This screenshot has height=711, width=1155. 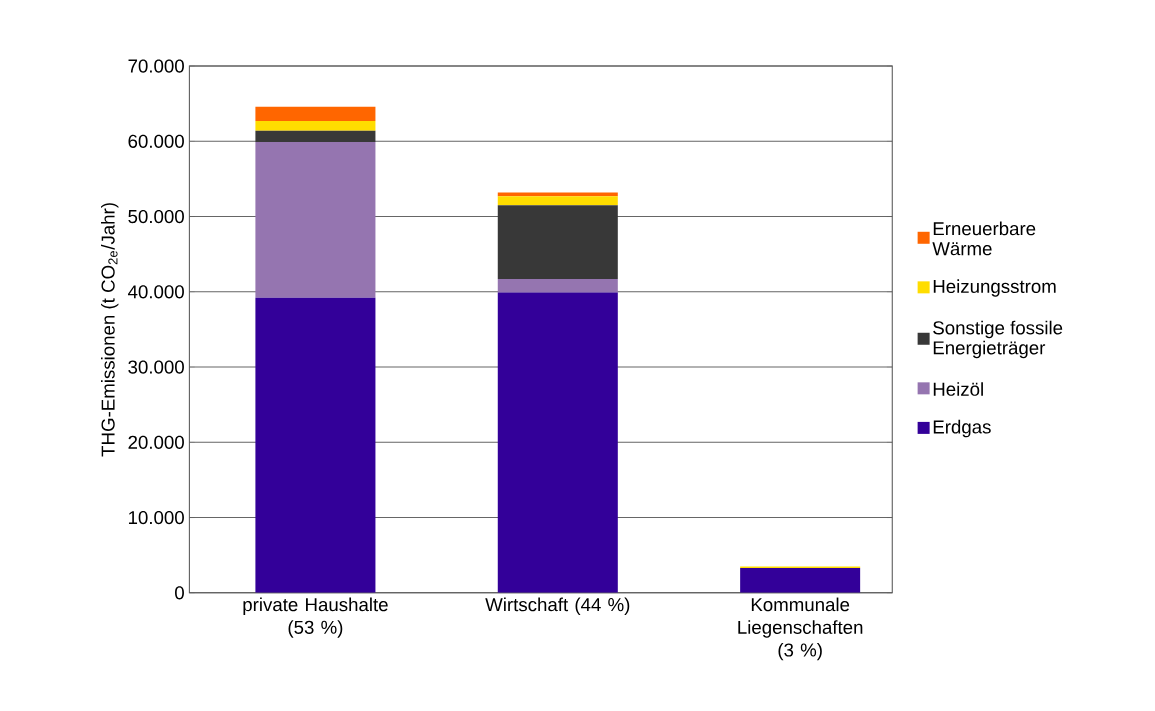 I want to click on legend-label: Erdgas, so click(x=962, y=428).